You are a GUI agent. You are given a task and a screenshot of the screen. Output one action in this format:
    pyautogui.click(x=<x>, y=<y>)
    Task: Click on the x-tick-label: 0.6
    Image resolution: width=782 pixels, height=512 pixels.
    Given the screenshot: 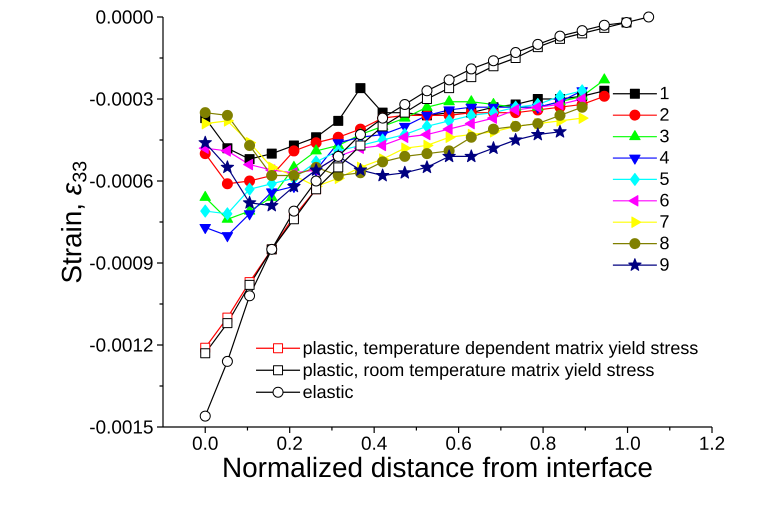 What is the action you would take?
    pyautogui.click(x=458, y=443)
    